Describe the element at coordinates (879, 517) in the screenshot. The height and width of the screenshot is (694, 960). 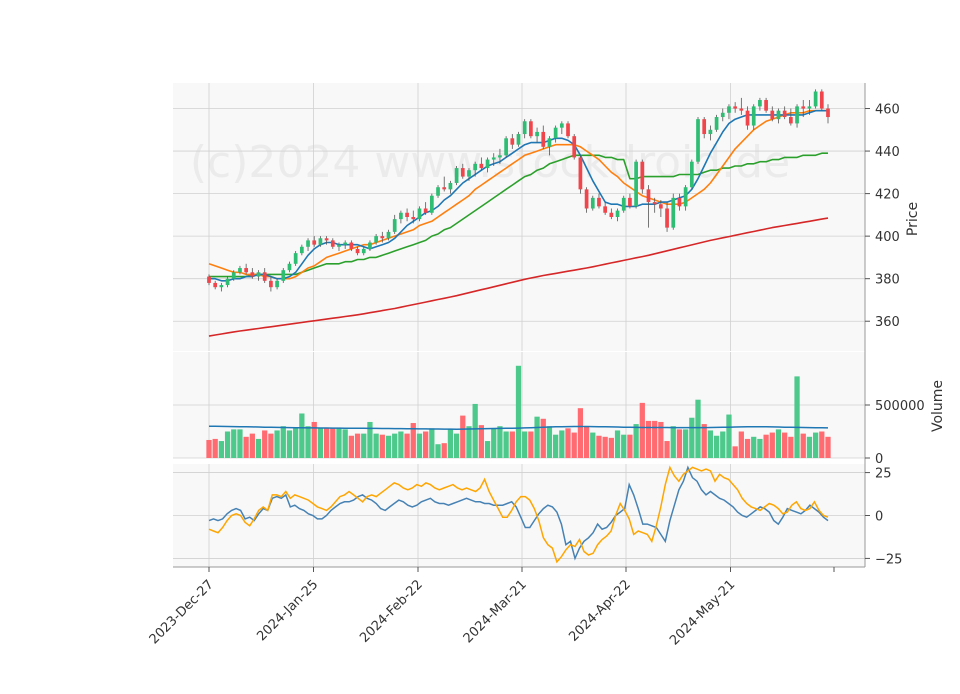
I see `oscillator-tick-label: 0` at that location.